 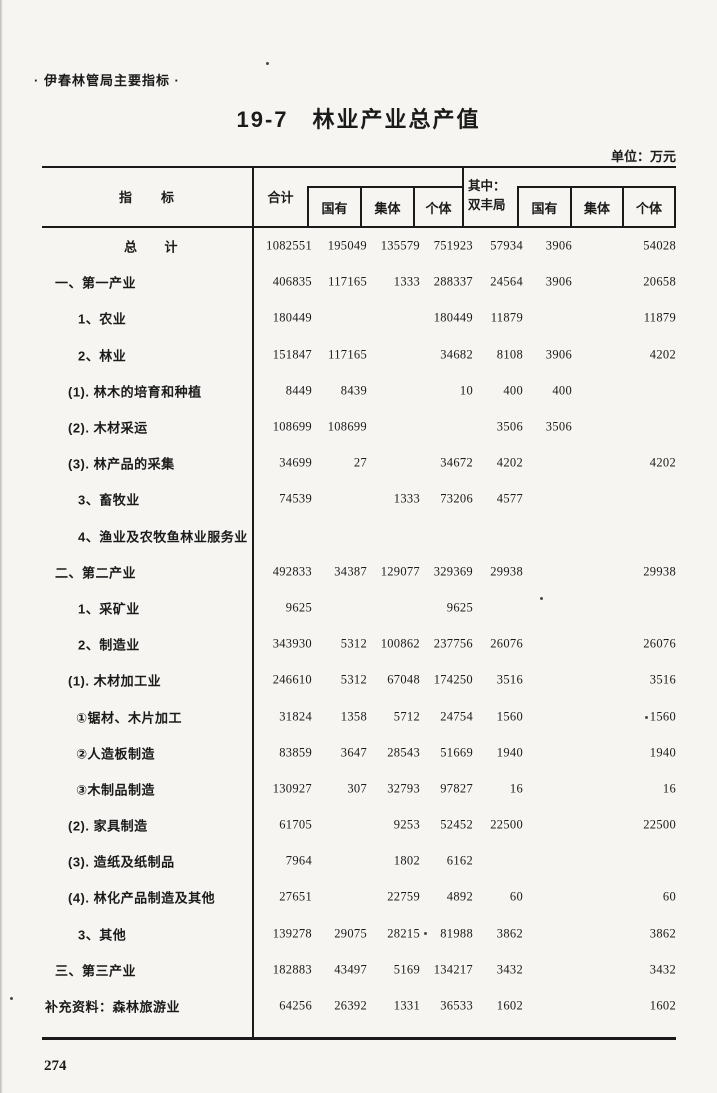 I want to click on cell-value: 135579, so click(x=400, y=245).